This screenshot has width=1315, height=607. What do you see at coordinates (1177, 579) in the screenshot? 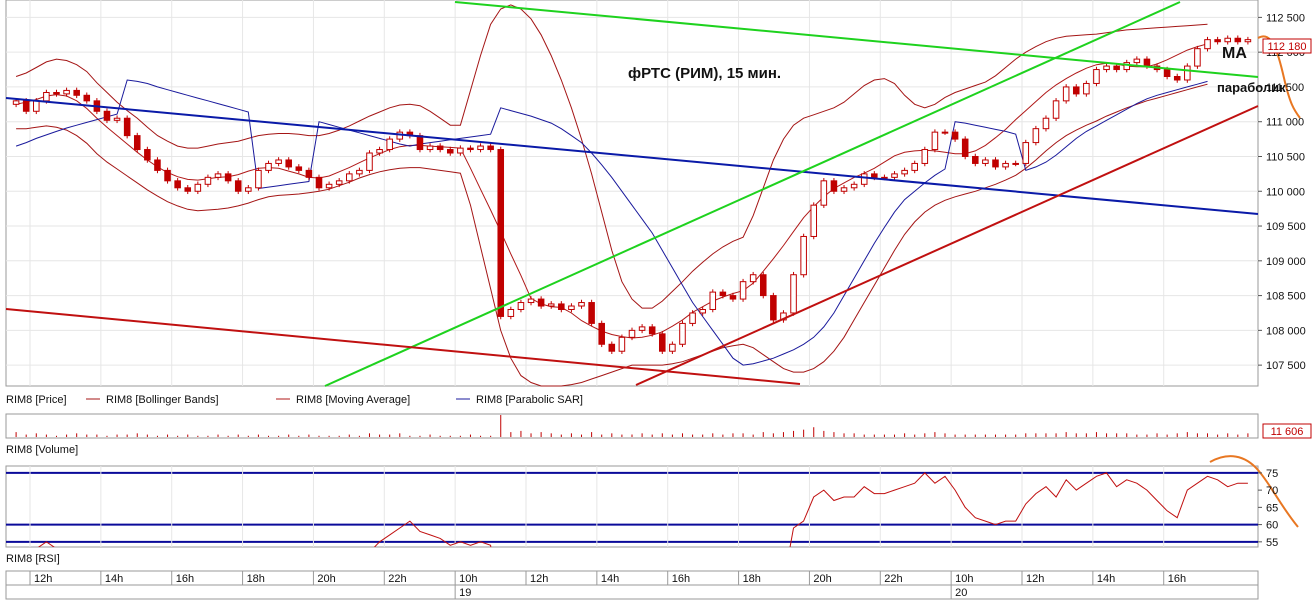
I see `time-tick-label: 16h` at bounding box center [1177, 579].